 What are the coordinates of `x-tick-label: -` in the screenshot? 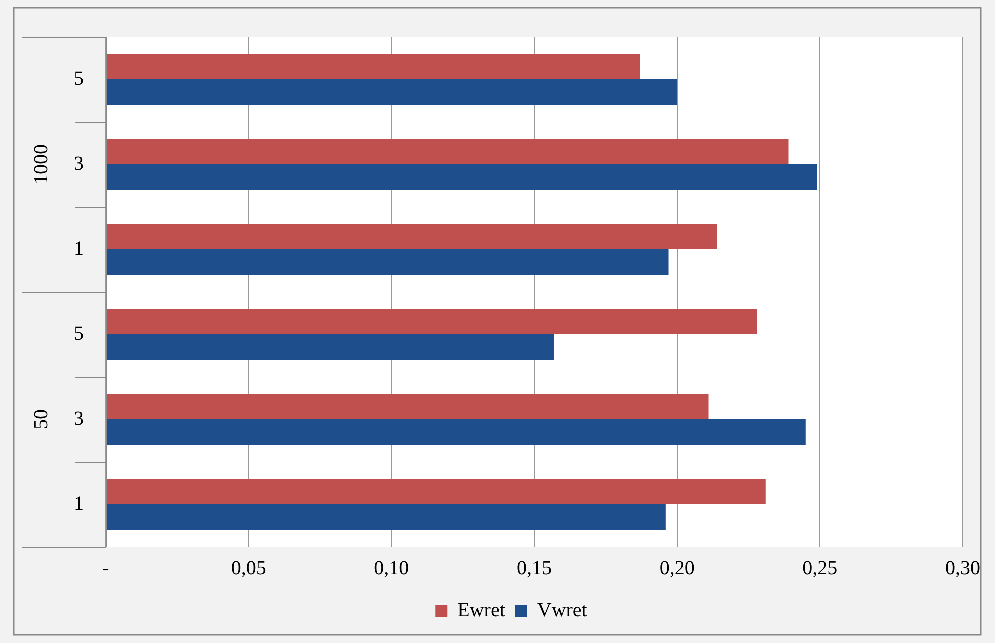 It's located at (106, 568).